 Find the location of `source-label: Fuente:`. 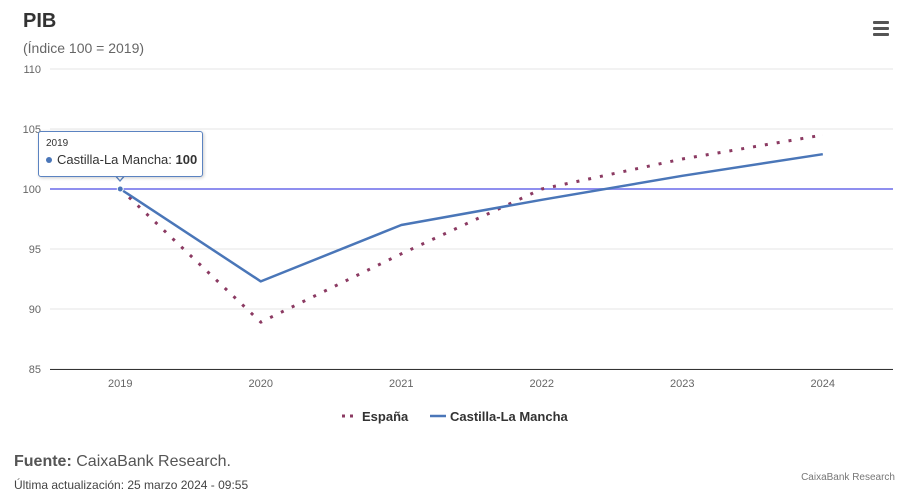

source-label: Fuente: is located at coordinates (43, 461).